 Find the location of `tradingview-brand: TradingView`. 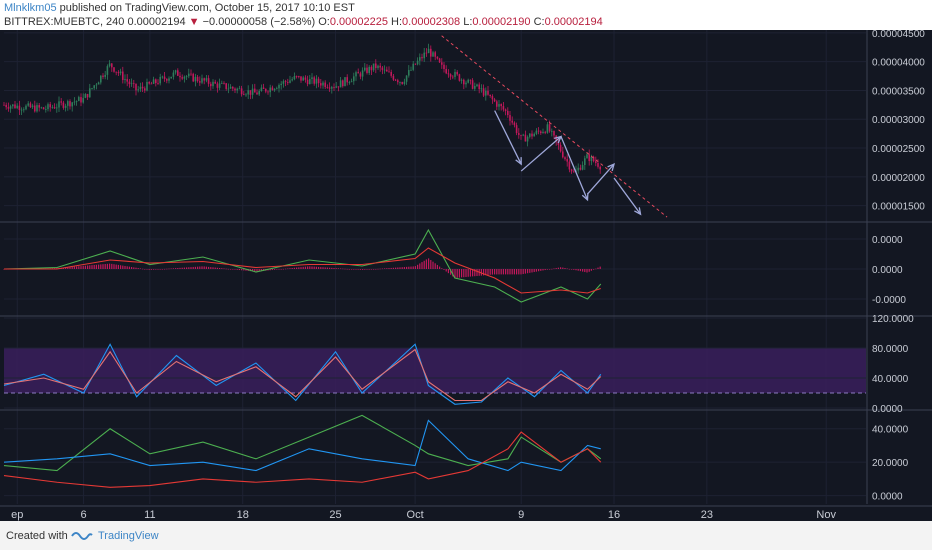

tradingview-brand: TradingView is located at coordinates (128, 536).